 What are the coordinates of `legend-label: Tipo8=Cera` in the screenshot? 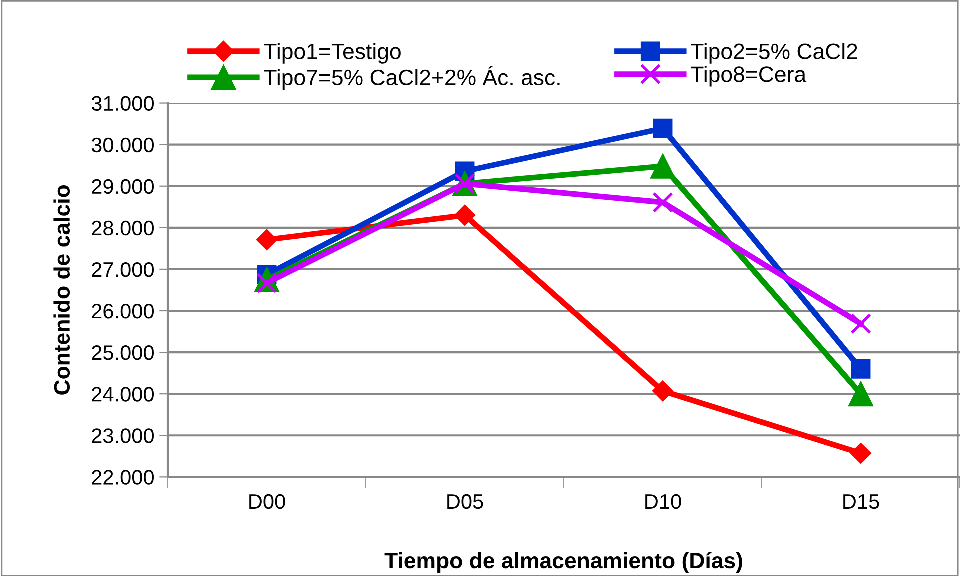 It's located at (749, 76).